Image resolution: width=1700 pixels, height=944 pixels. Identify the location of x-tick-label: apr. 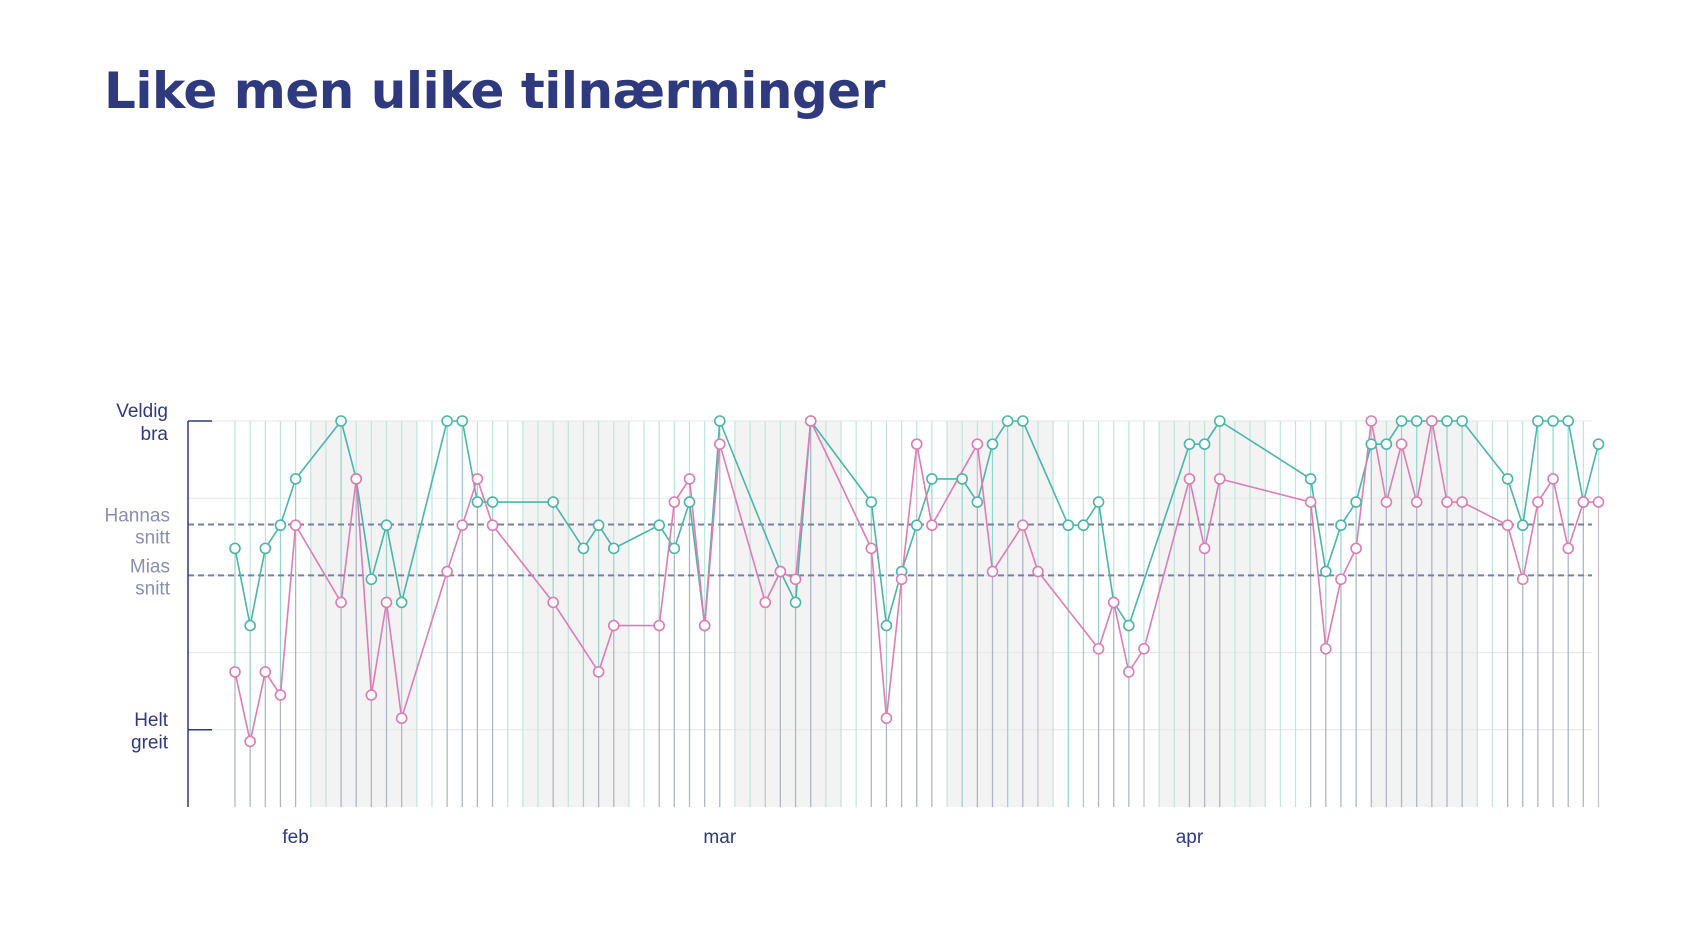
(1190, 837).